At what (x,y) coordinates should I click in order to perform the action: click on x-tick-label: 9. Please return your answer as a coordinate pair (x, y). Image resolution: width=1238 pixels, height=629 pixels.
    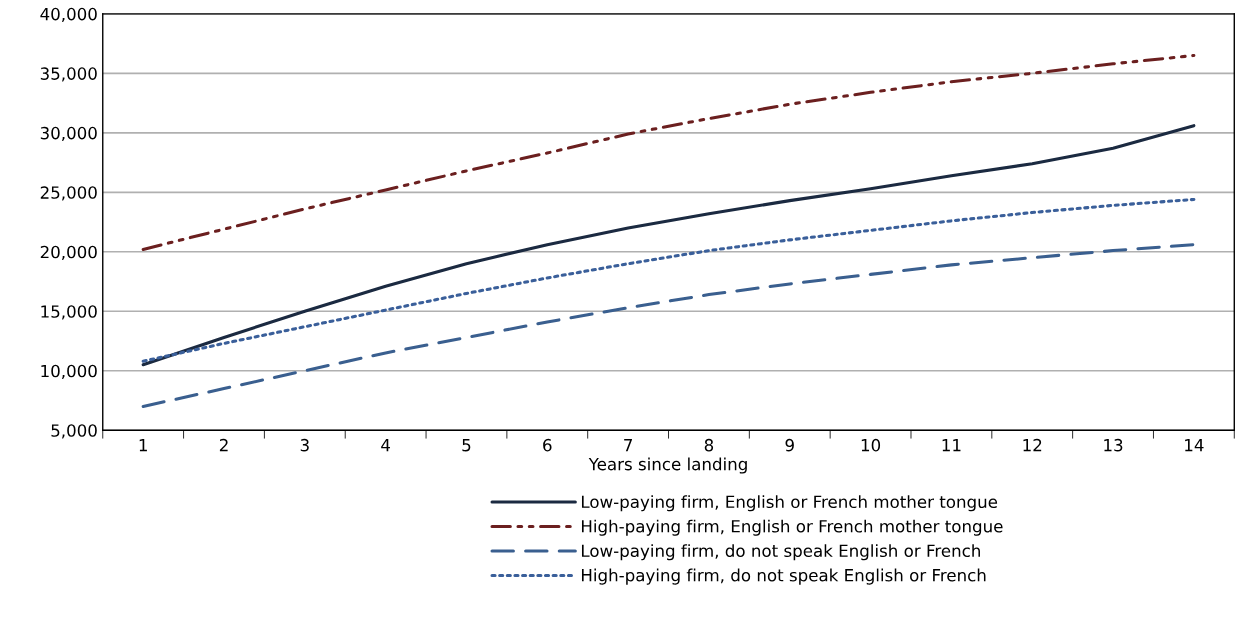
    Looking at the image, I should click on (789, 445).